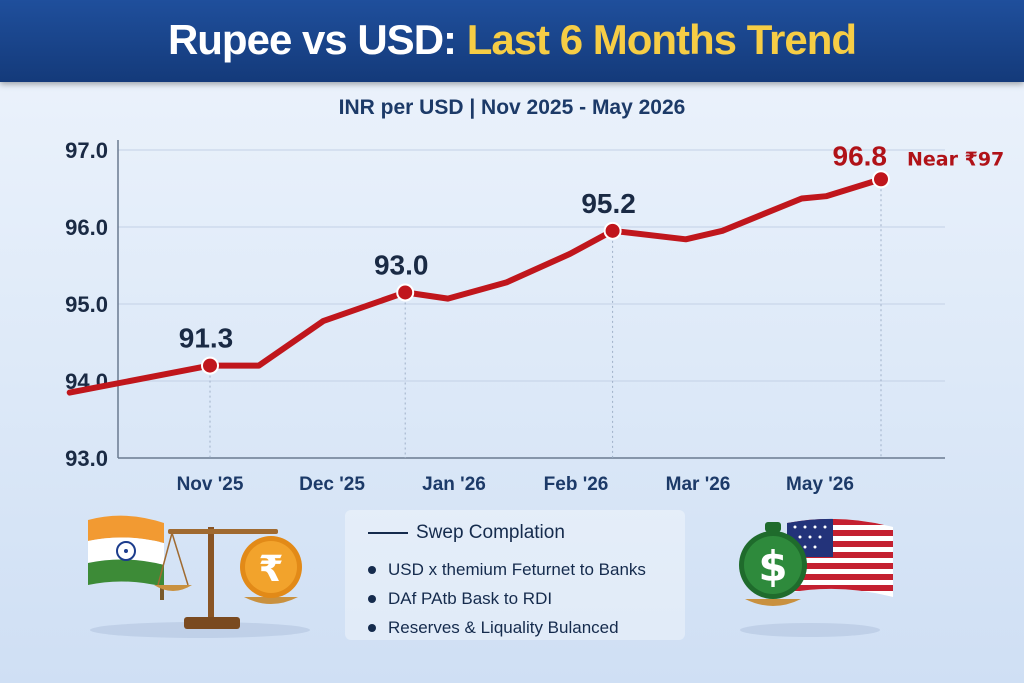 The image size is (1024, 683). Describe the element at coordinates (608, 203) in the screenshot. I see `data-label: 95.2` at that location.